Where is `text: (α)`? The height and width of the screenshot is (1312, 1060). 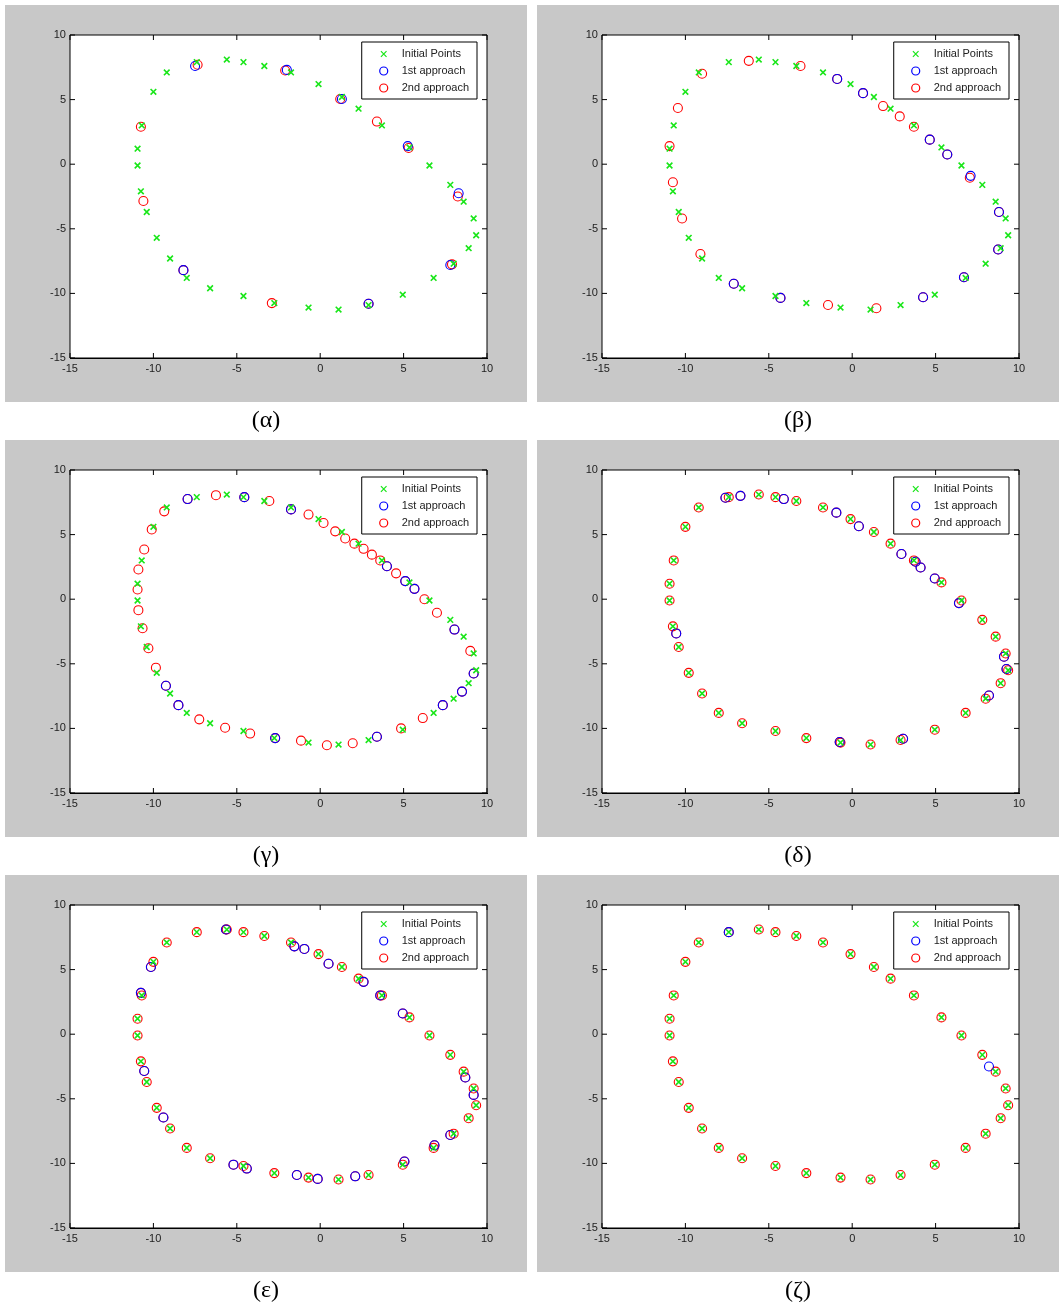 text: (α) is located at coordinates (266, 419).